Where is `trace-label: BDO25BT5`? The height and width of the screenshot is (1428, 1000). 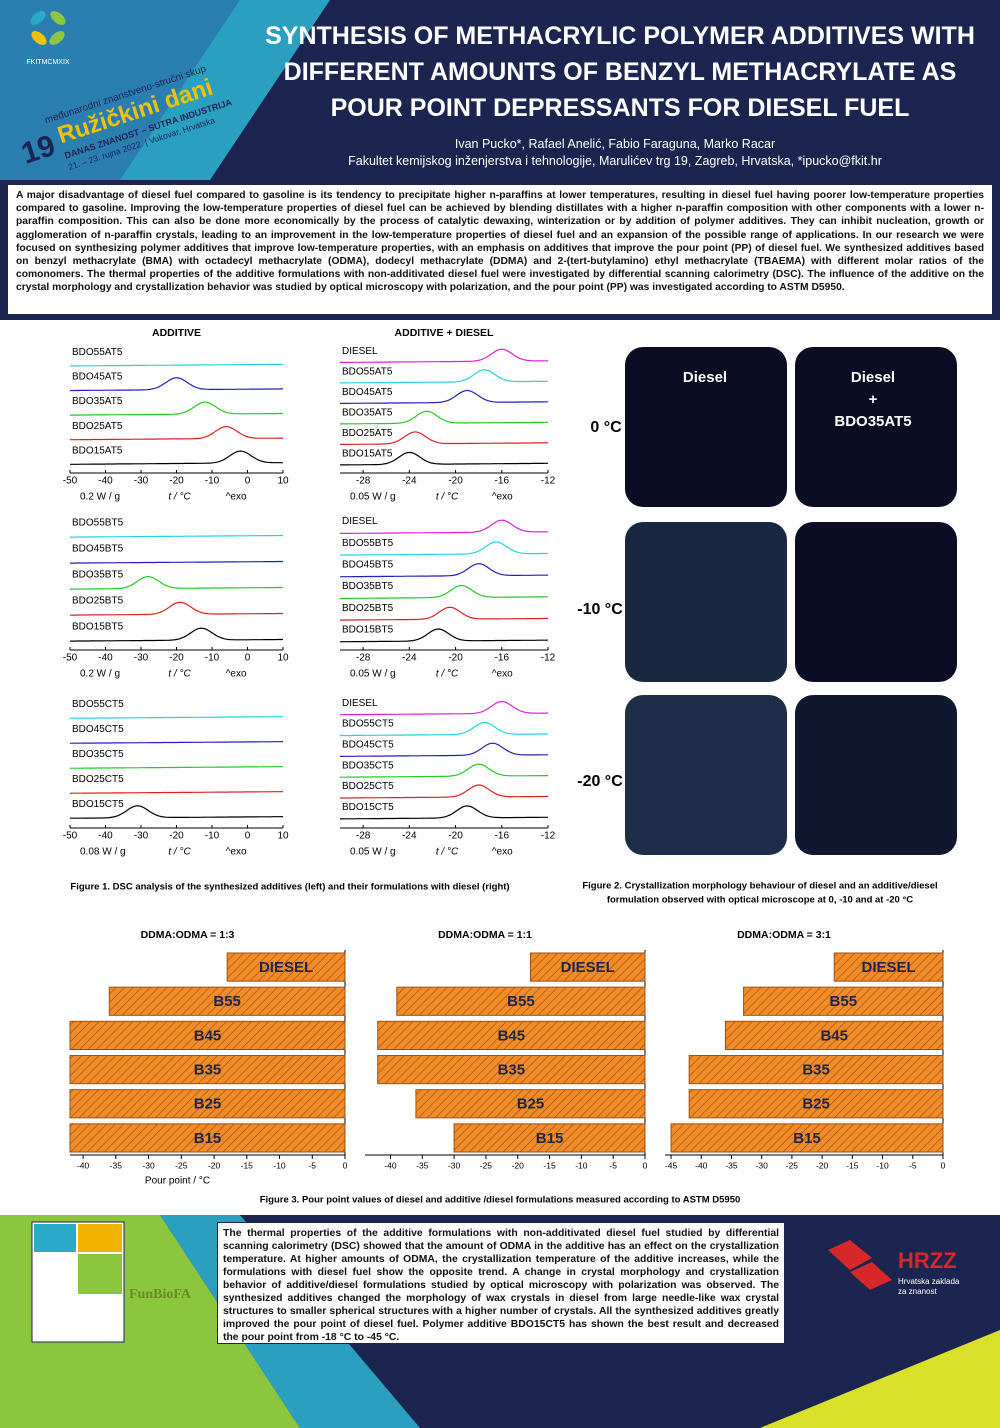
trace-label: BDO25BT5 is located at coordinates (98, 600).